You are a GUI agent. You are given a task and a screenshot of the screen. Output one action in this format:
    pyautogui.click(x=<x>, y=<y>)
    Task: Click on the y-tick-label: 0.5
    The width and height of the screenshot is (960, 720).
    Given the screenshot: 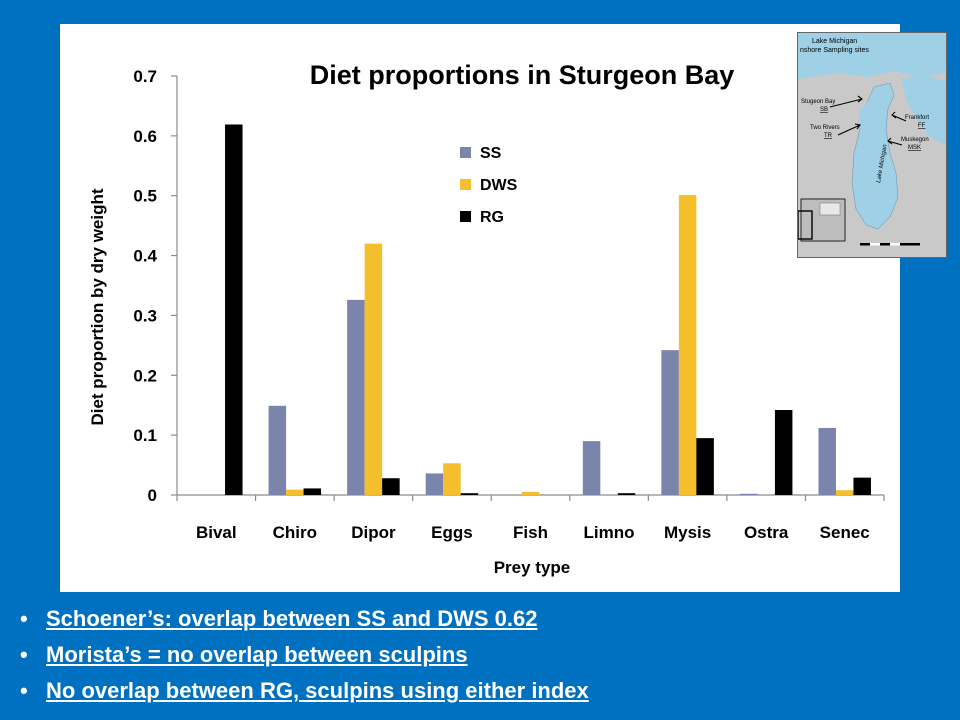 What is the action you would take?
    pyautogui.click(x=145, y=196)
    